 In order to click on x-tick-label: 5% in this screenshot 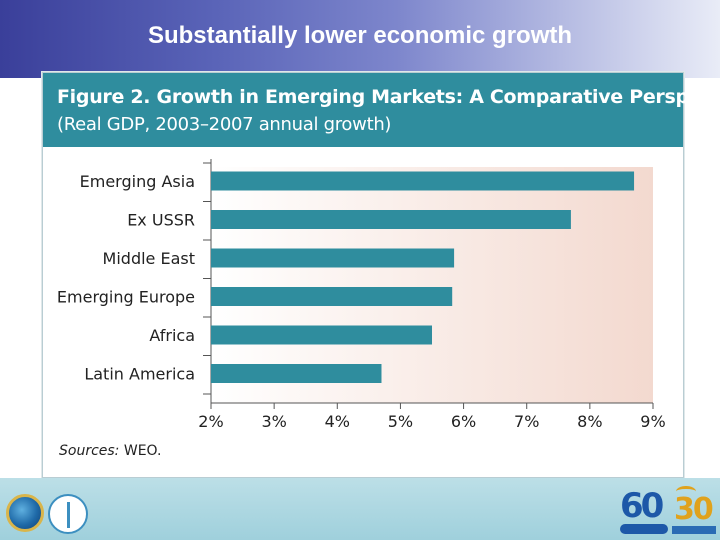, I will do `click(400, 421)`.